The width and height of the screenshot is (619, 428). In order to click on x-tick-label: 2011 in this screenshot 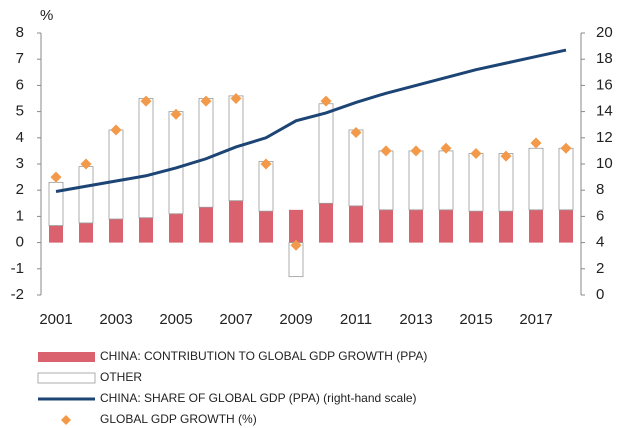, I will do `click(356, 319)`.